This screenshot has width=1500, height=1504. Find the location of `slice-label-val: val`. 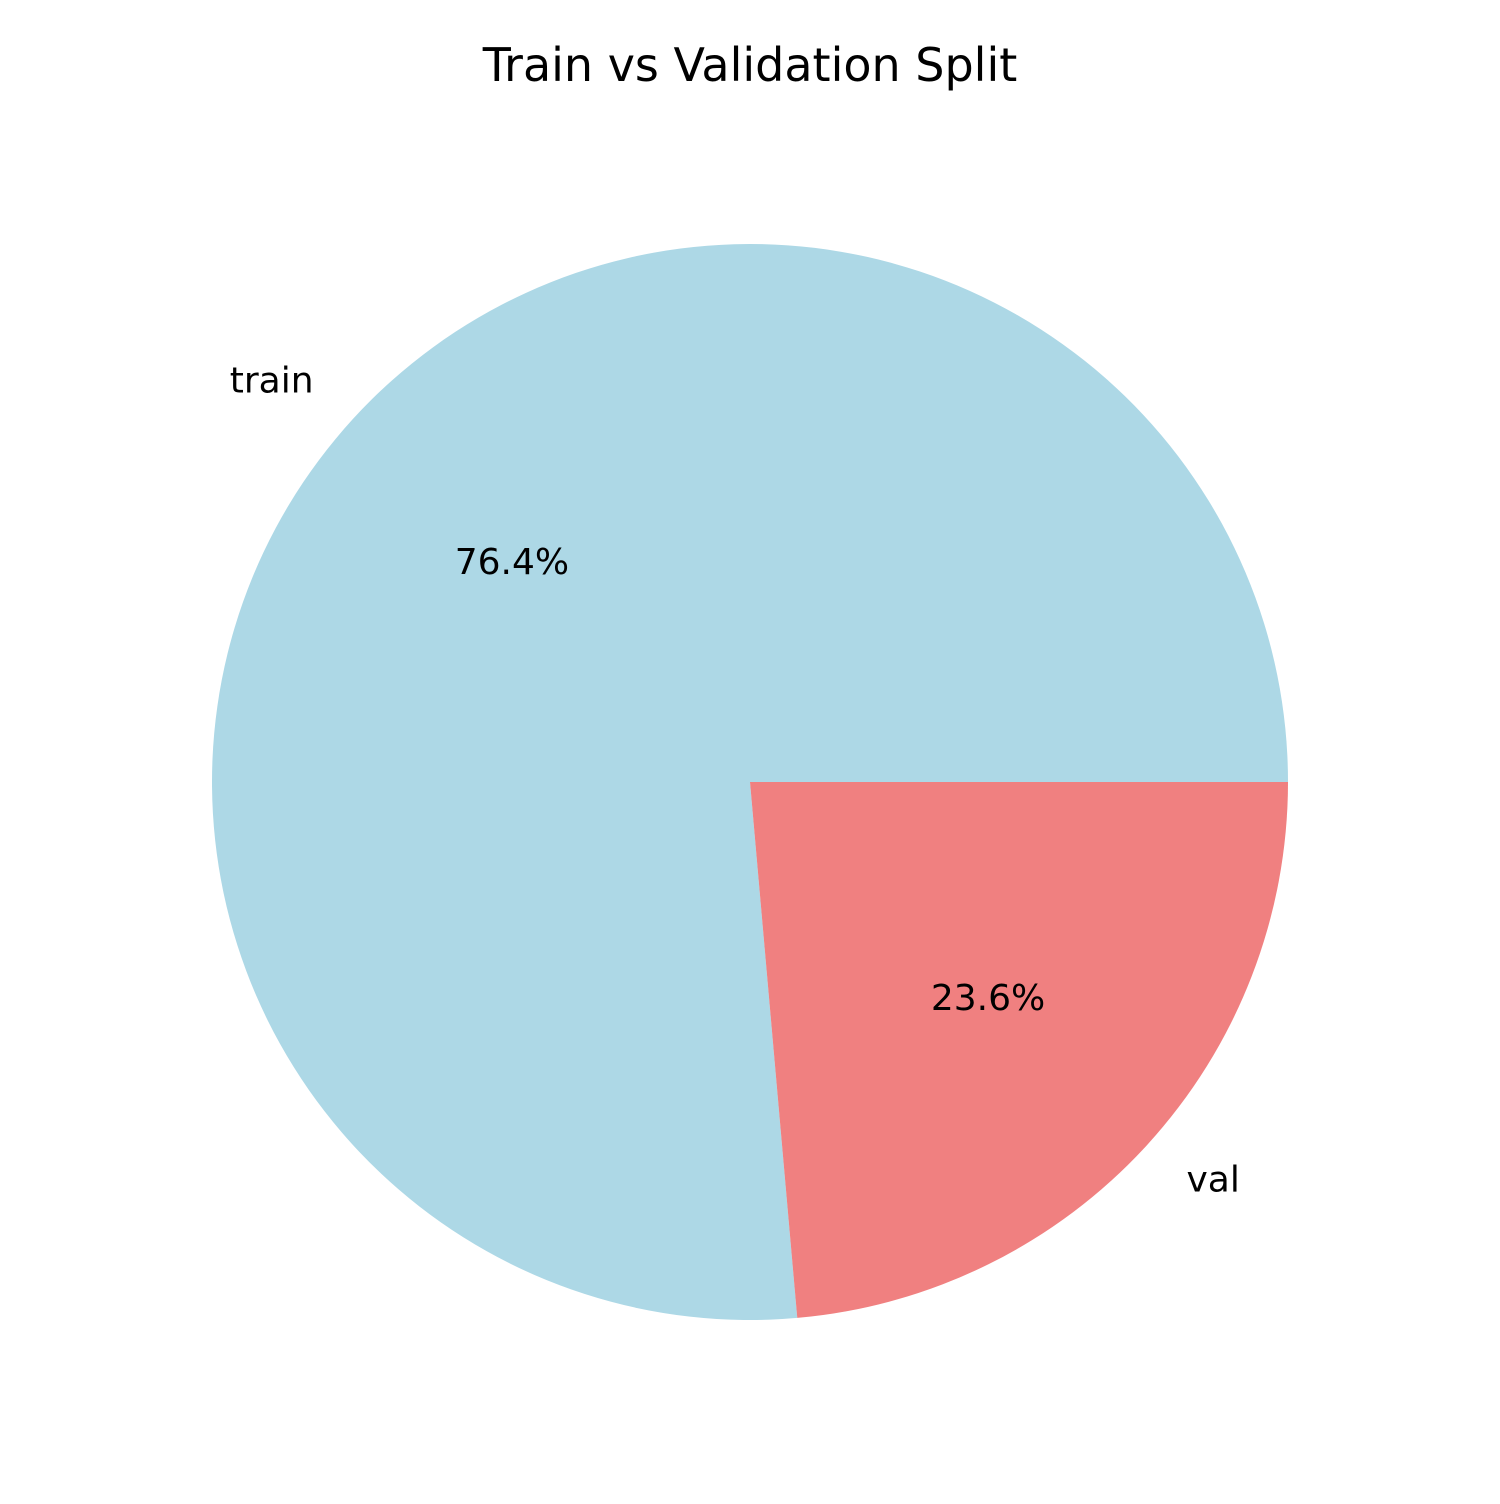

slice-label-val: val is located at coordinates (1212, 1180).